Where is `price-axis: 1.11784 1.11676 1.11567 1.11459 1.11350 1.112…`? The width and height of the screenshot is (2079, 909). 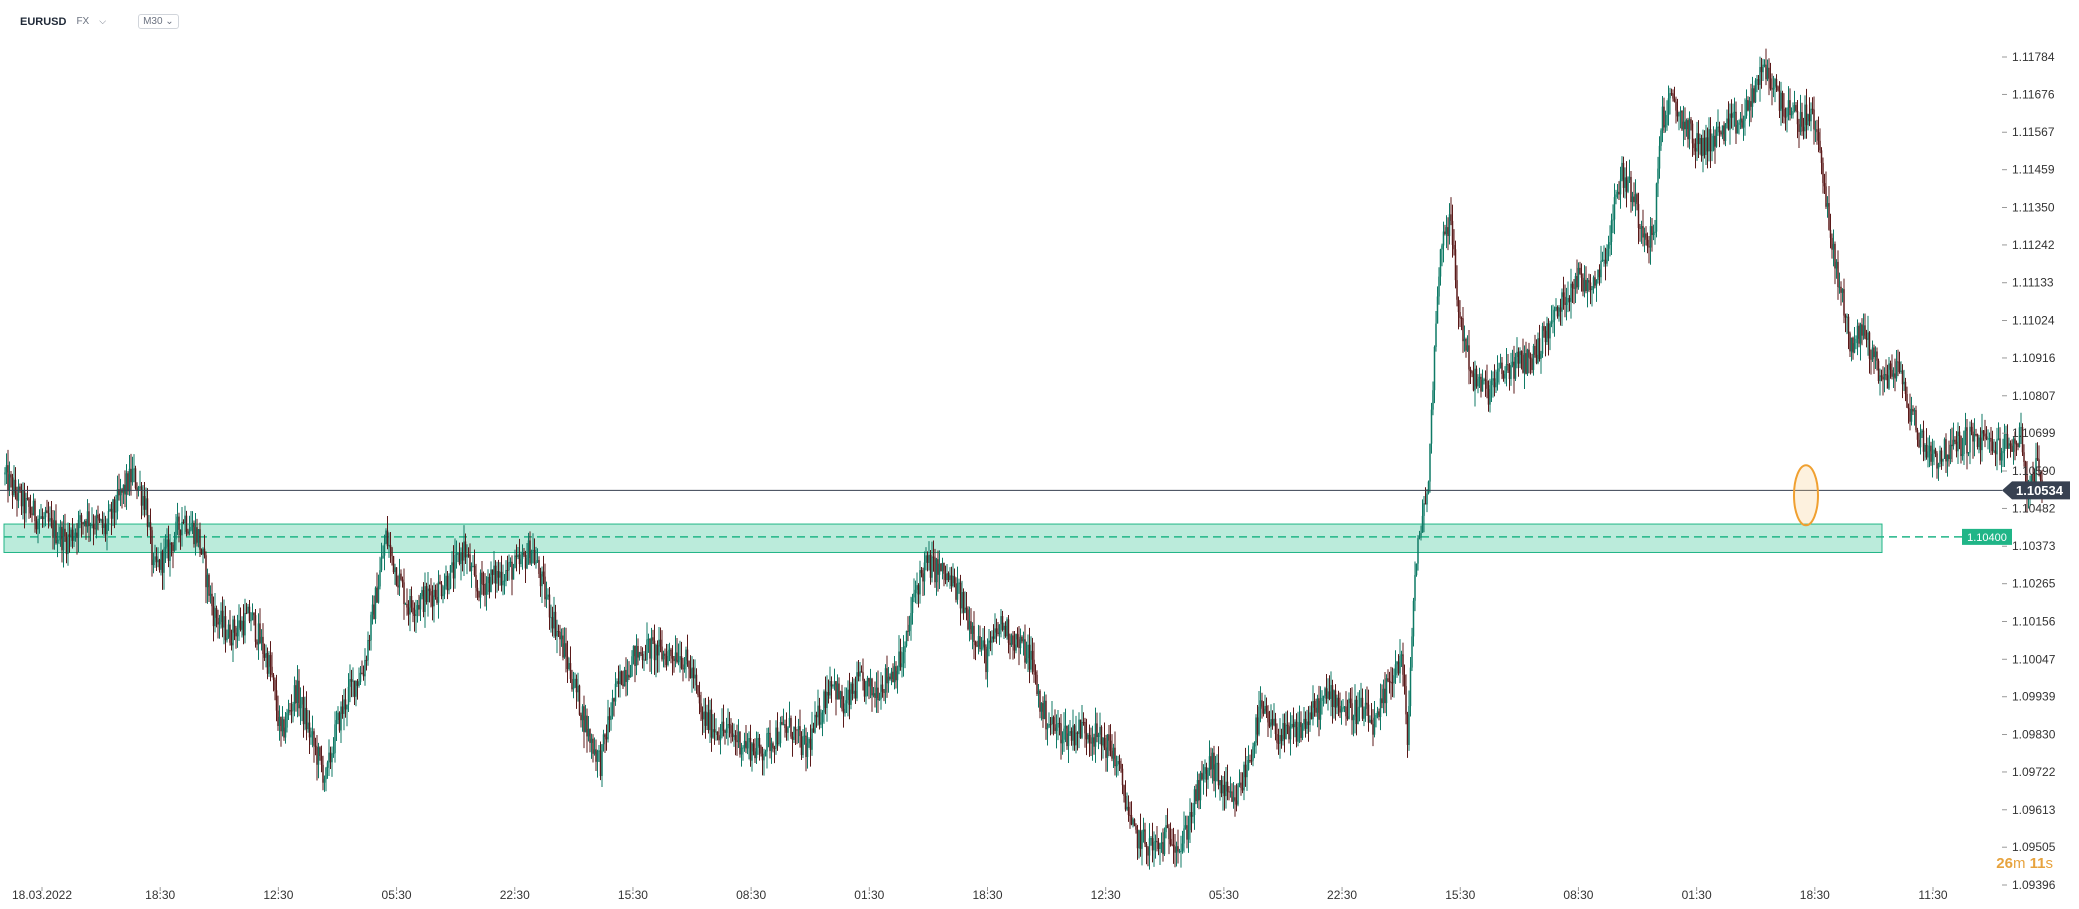 price-axis: 1.11784 1.11676 1.11567 1.11459 1.11350 1.112… is located at coordinates (2029, 471).